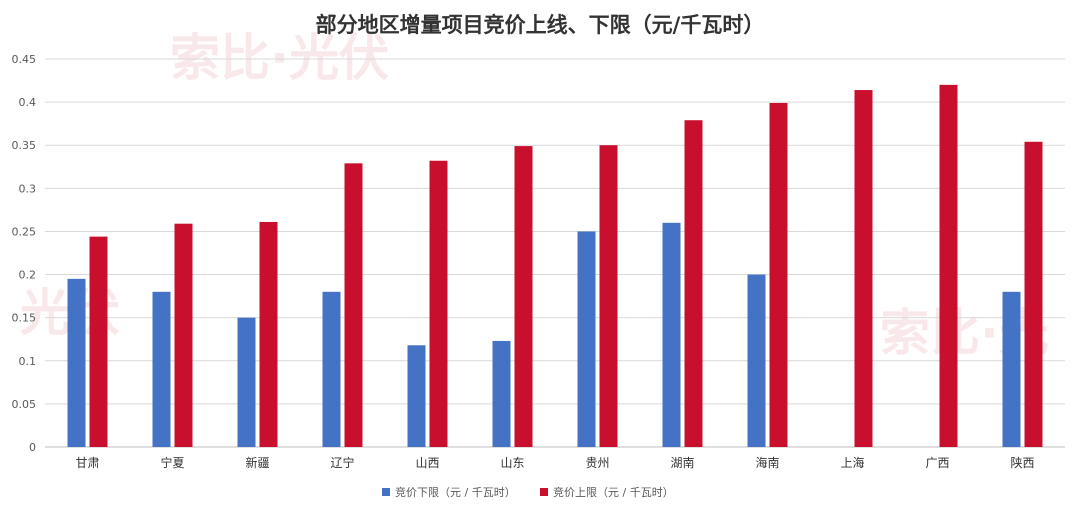 The image size is (1080, 512). Describe the element at coordinates (268, 334) in the screenshot. I see `bar-upper-新疆` at that location.